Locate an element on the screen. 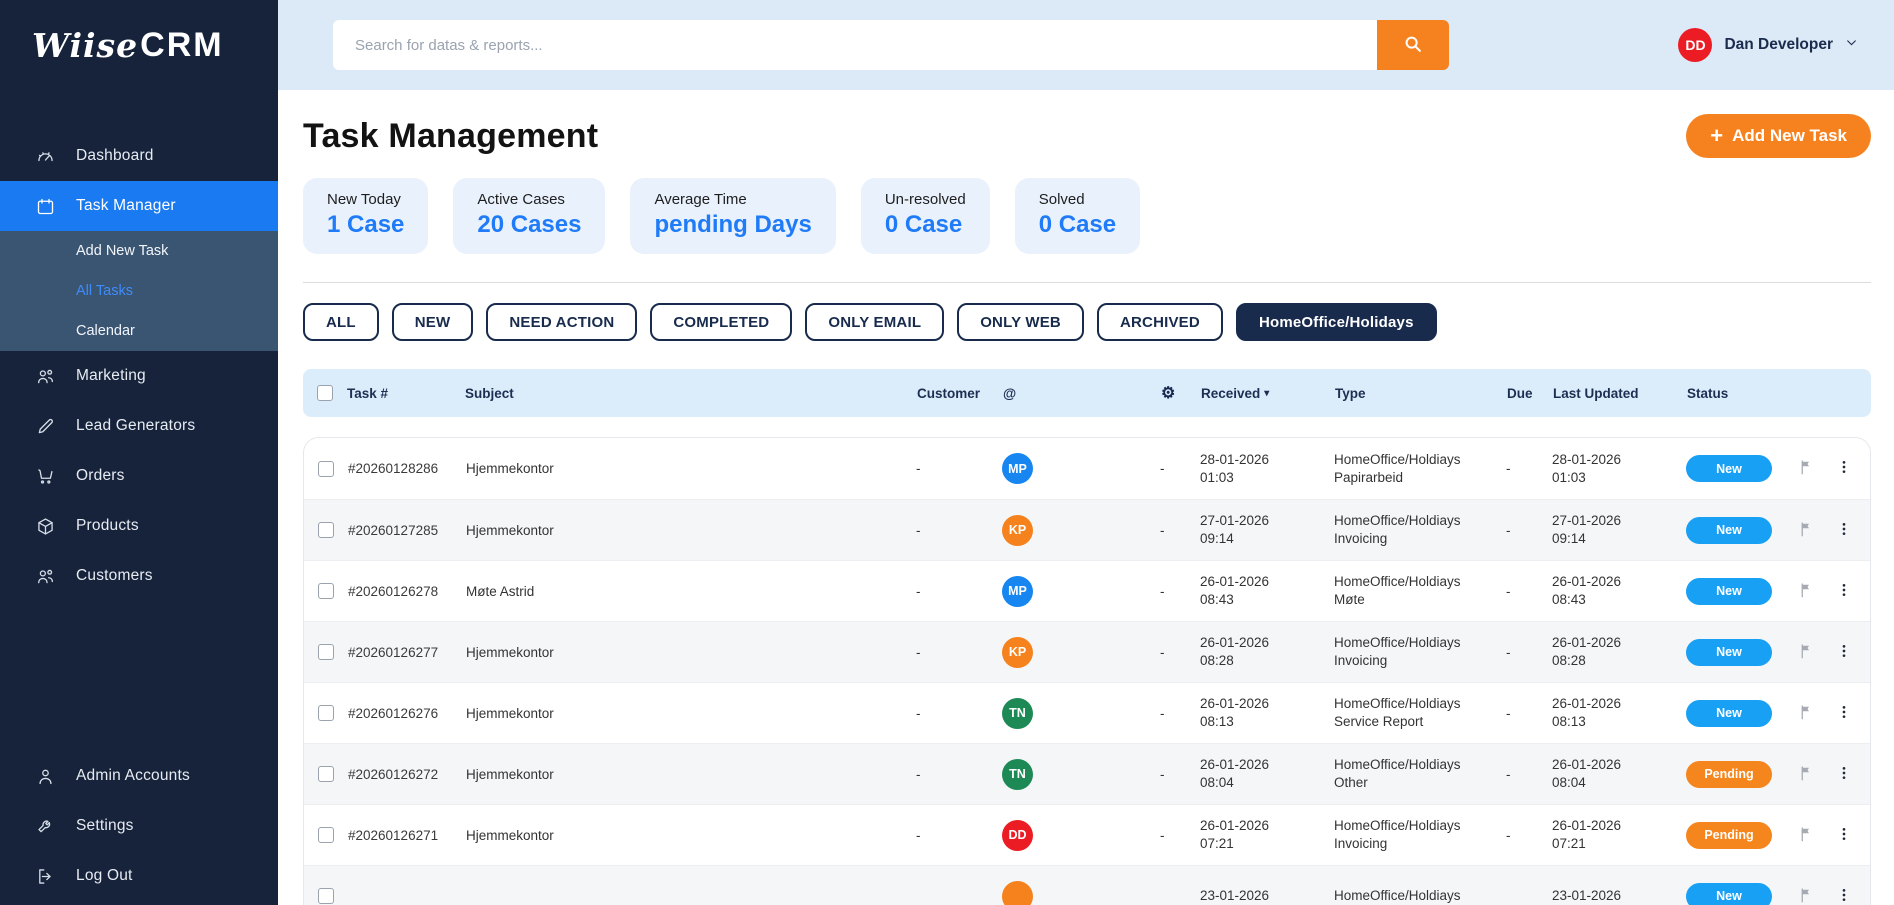  sidebar-item-orders: Orders is located at coordinates (139, 476).